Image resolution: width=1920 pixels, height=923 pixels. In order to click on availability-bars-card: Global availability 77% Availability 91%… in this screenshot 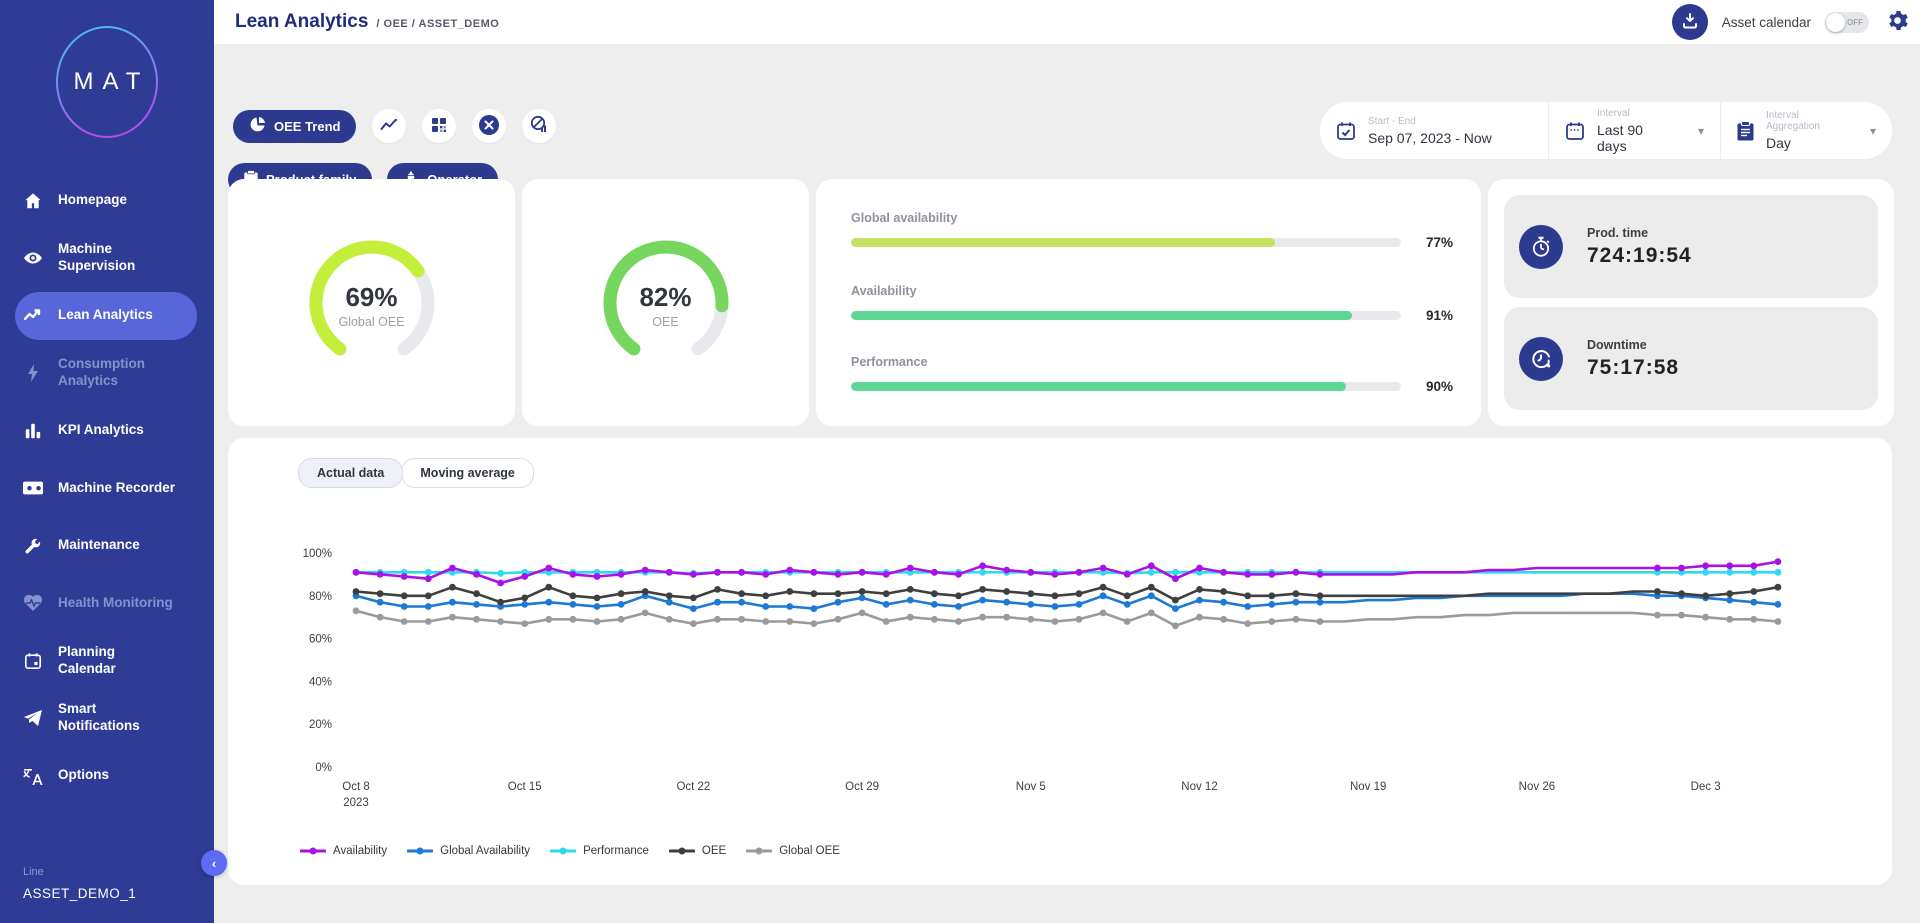, I will do `click(1148, 302)`.